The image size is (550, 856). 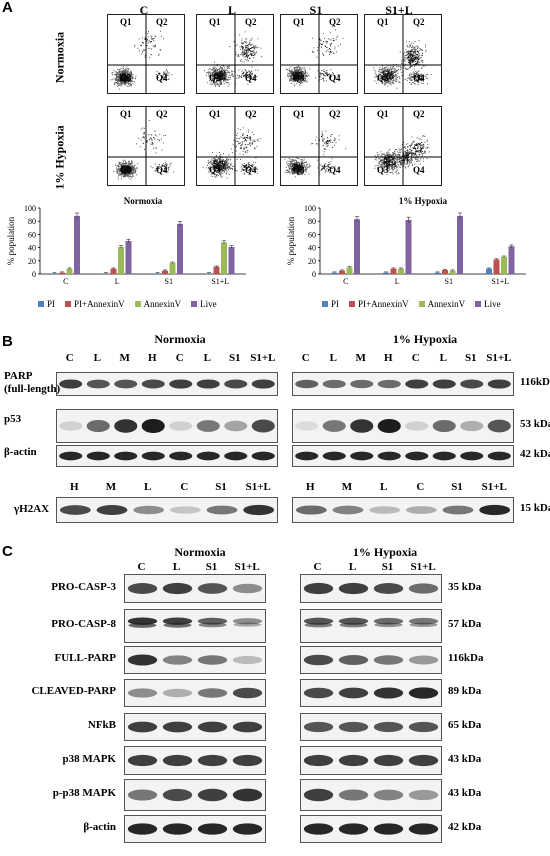 What do you see at coordinates (85, 658) in the screenshot?
I see `blot-row-label: FULL-PARP` at bounding box center [85, 658].